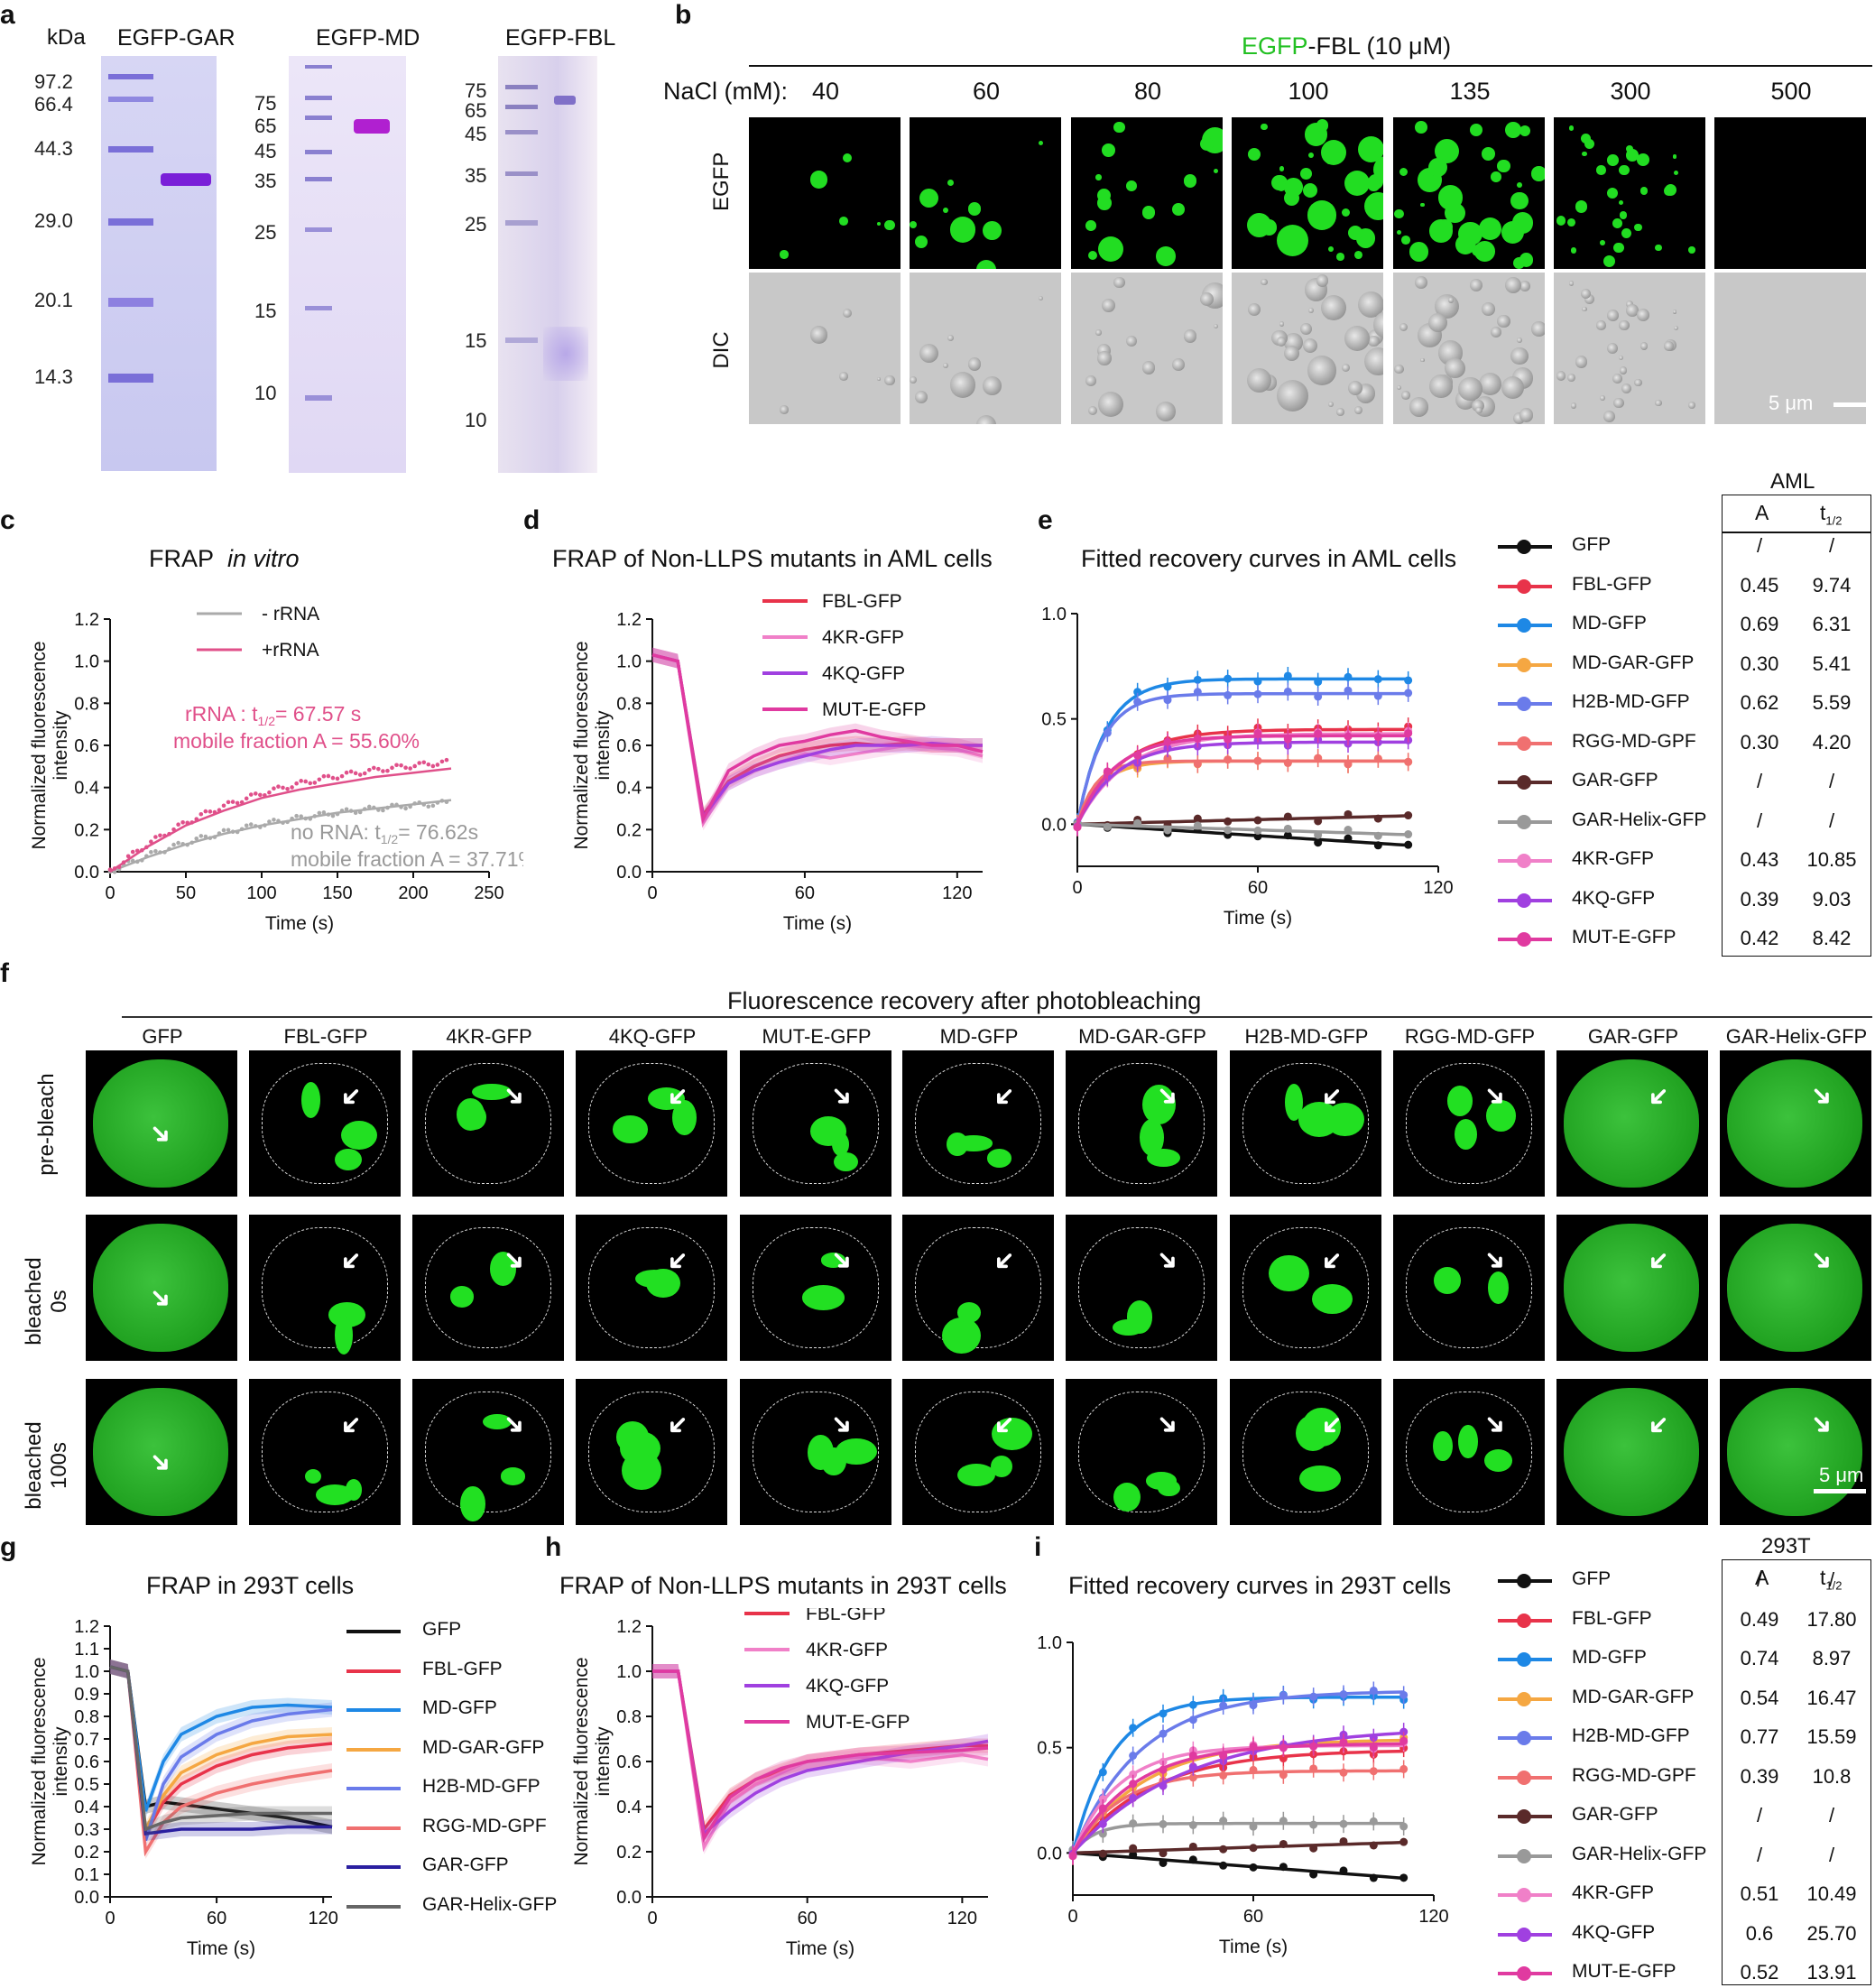 The image size is (1875, 1988). I want to click on y-tick-label: 0.0, so click(629, 873).